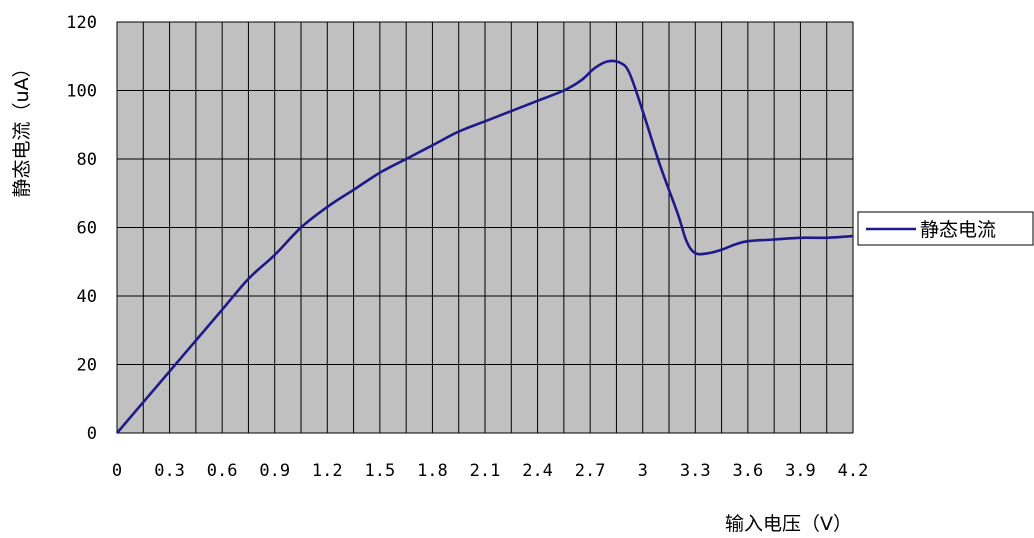 This screenshot has height=538, width=1034. Describe the element at coordinates (169, 471) in the screenshot. I see `x-tick-label: 0.3` at that location.